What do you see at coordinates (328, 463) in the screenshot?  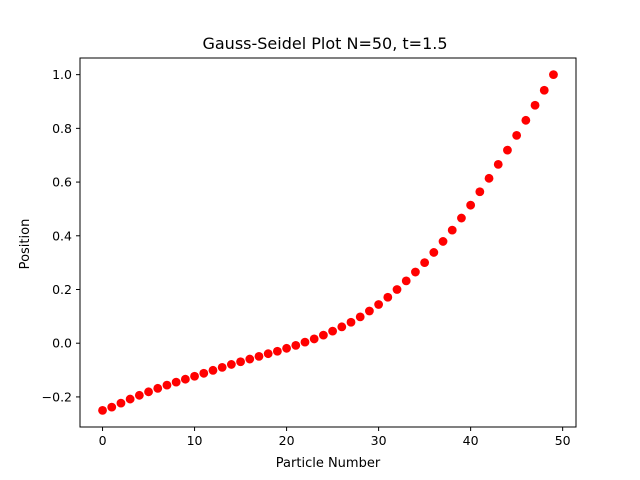 I see `x-axis-label: Particle Number` at bounding box center [328, 463].